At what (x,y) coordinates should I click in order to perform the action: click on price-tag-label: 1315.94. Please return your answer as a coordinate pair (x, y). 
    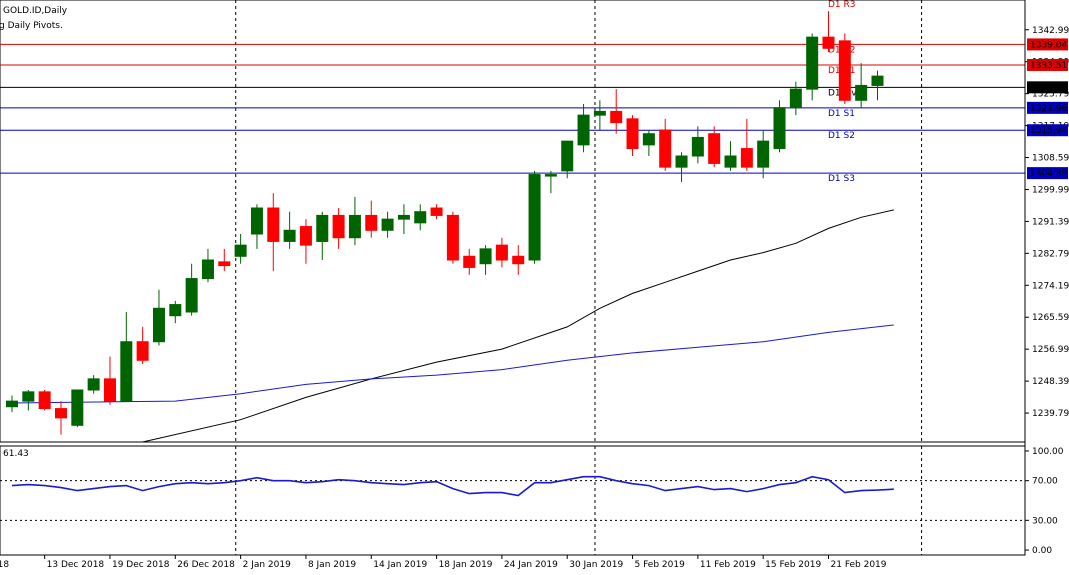
    Looking at the image, I should click on (1048, 131).